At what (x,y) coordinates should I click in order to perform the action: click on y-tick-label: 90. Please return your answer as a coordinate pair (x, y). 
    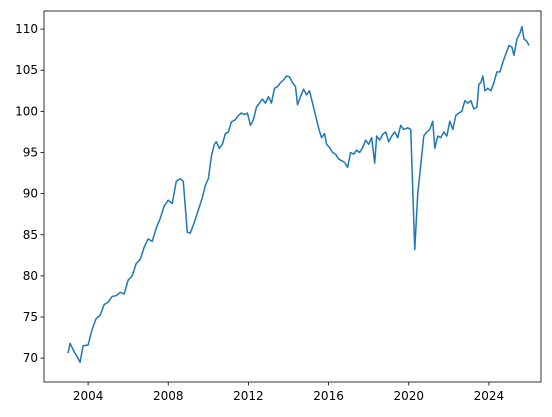
    Looking at the image, I should click on (30, 194).